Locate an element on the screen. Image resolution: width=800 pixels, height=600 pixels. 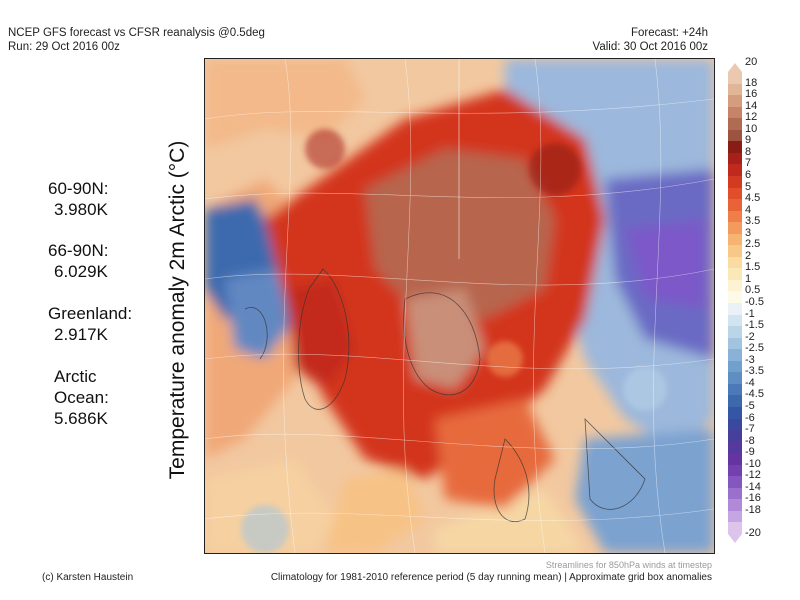
colorbar-label: 4 is located at coordinates (748, 209).